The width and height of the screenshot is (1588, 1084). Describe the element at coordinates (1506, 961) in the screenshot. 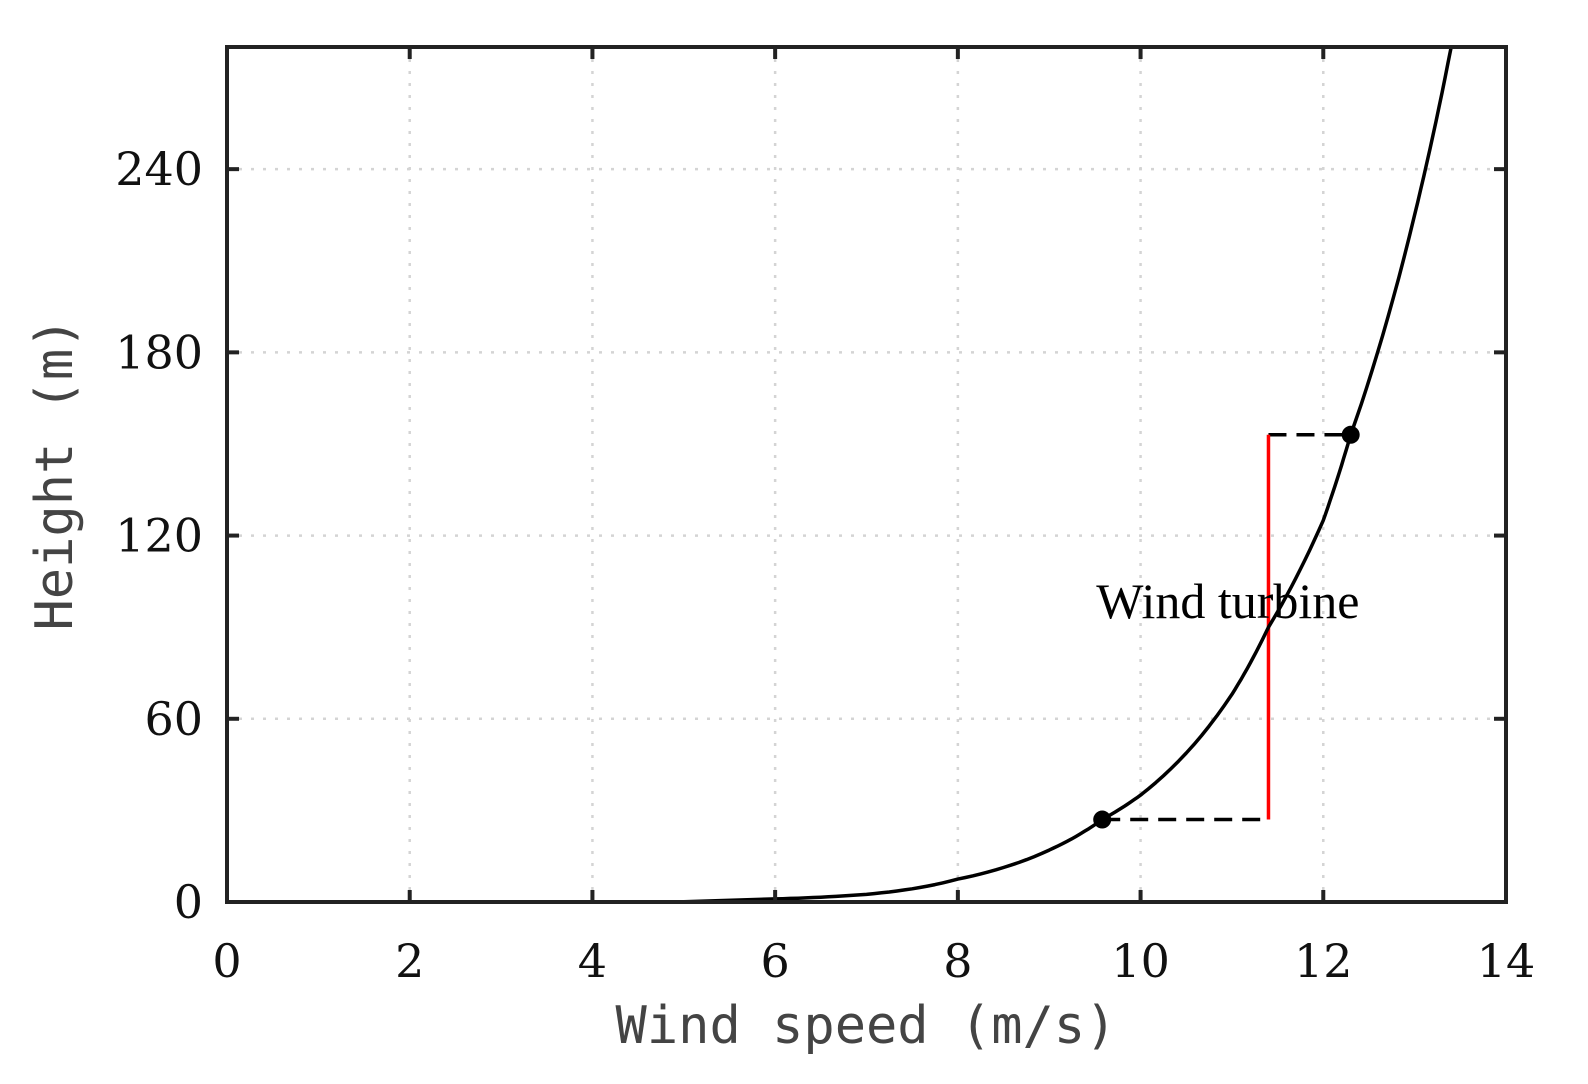

I see `x-tick-label: 14` at that location.